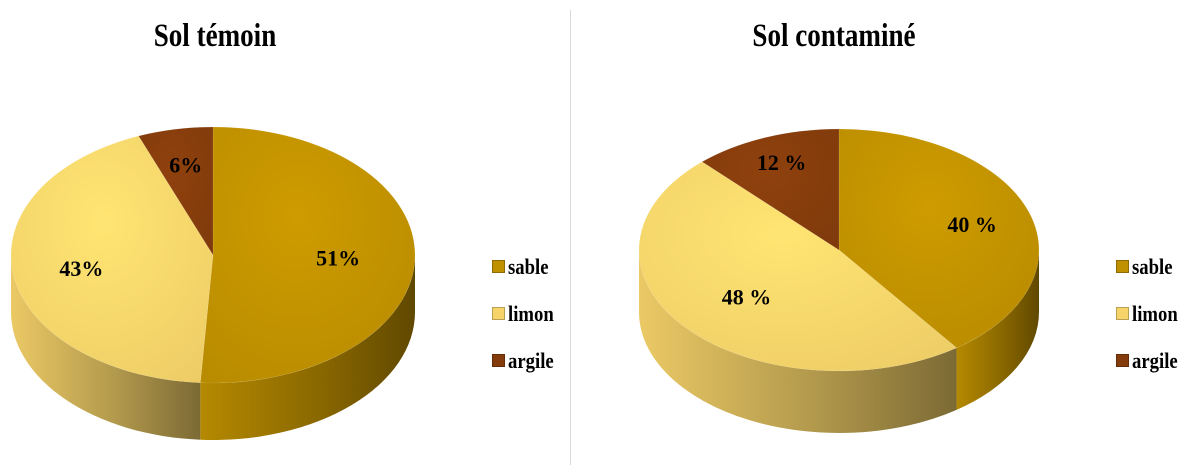 The height and width of the screenshot is (473, 1198). I want to click on chart-title: Sol contaminé, so click(834, 36).